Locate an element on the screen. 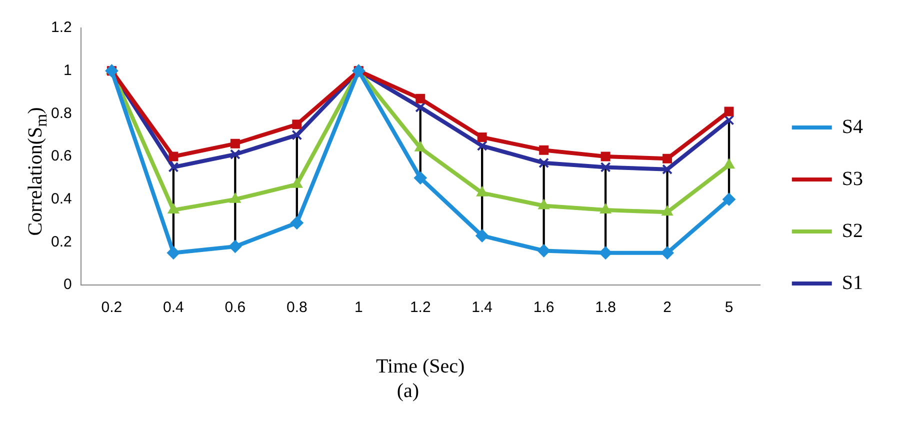  legend-label: S4 is located at coordinates (852, 127).